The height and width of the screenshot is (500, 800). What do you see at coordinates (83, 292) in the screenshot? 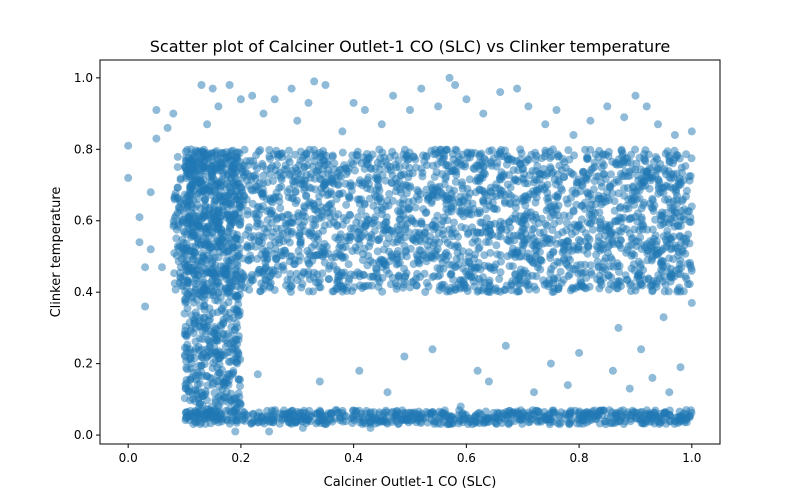
I see `y-tick-label: 0.4` at bounding box center [83, 292].